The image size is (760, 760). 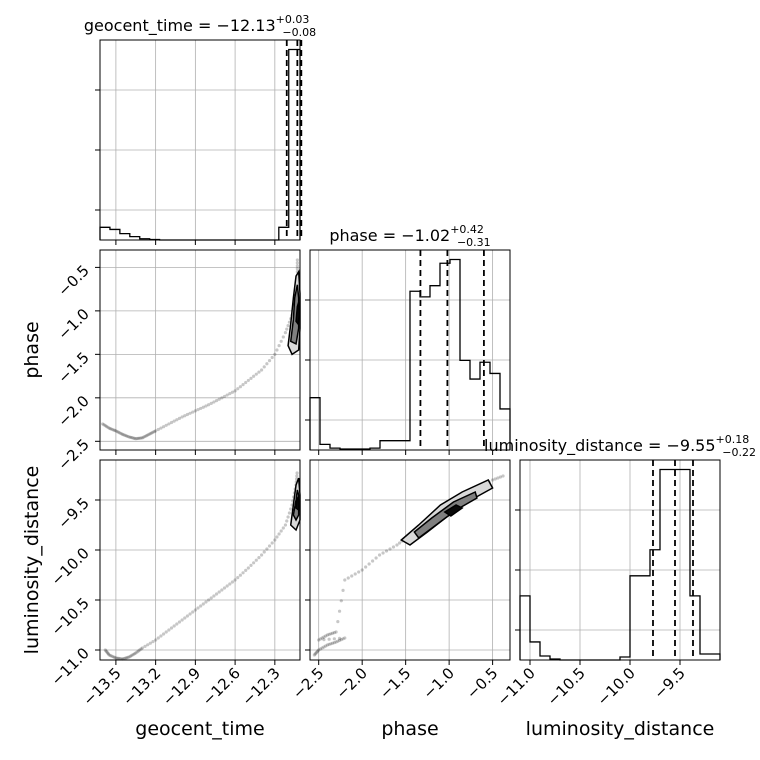 What do you see at coordinates (101, 686) in the screenshot?
I see `x-tick-label: −13.5` at bounding box center [101, 686].